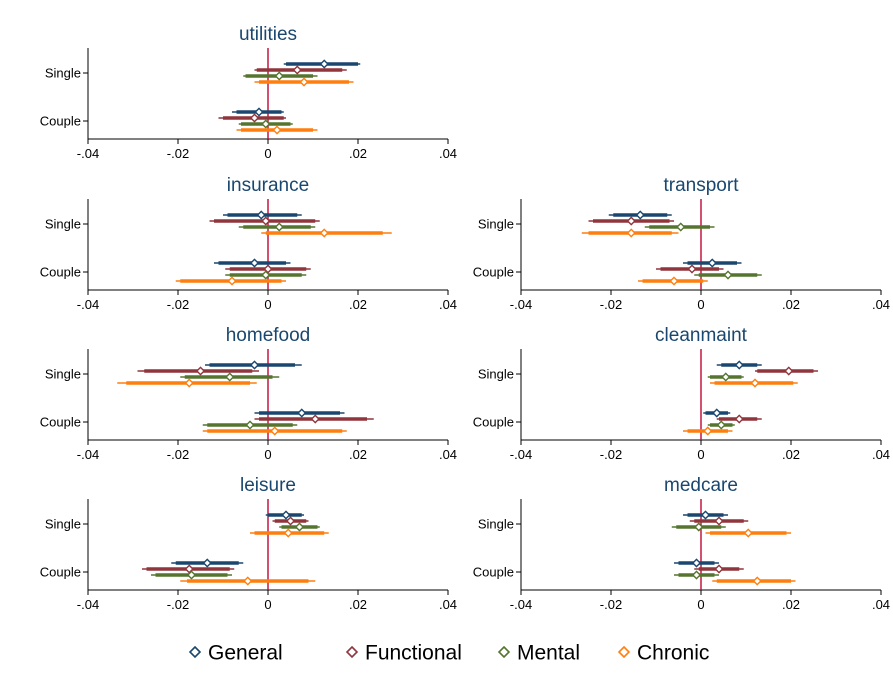 The height and width of the screenshot is (678, 893). What do you see at coordinates (701, 335) in the screenshot?
I see `panel-title: cleanmaint` at bounding box center [701, 335].